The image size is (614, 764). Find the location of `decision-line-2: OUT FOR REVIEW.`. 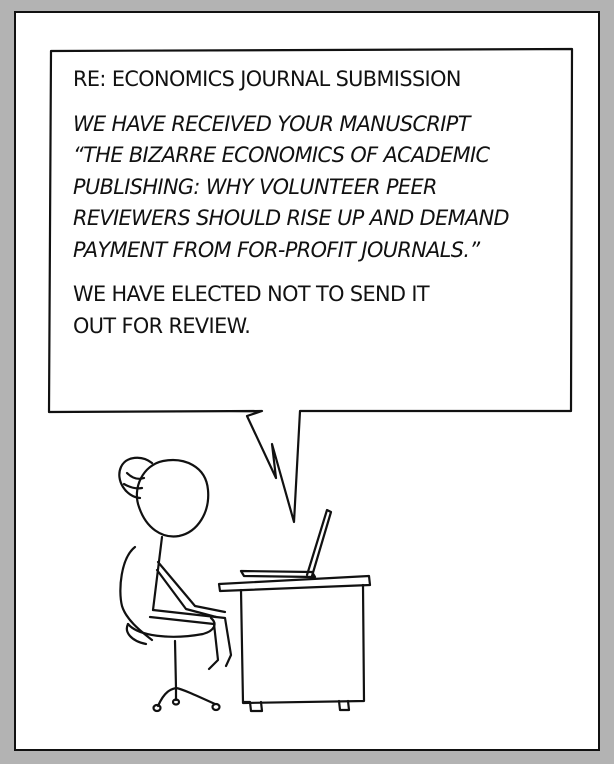

decision-line-2: OUT FOR REVIEW. is located at coordinates (162, 325).